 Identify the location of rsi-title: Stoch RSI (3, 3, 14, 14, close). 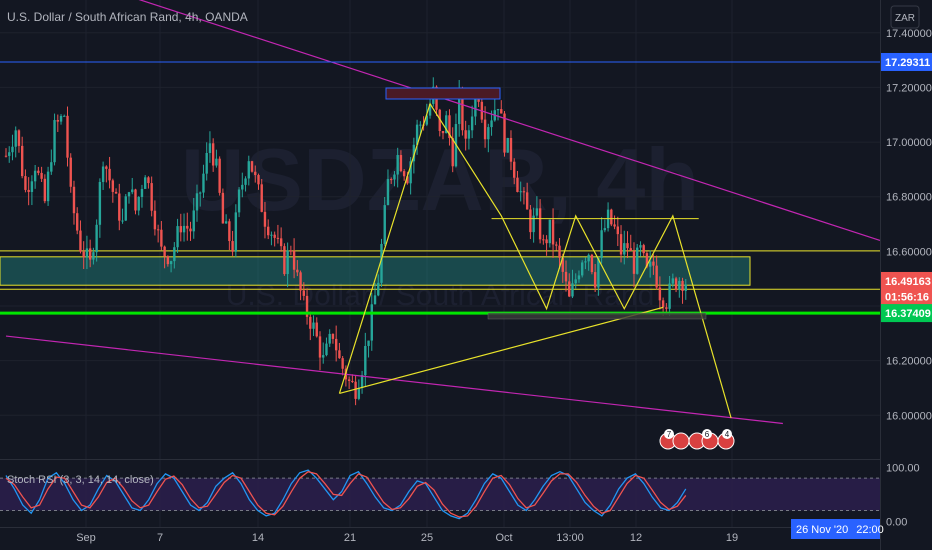
(80, 480).